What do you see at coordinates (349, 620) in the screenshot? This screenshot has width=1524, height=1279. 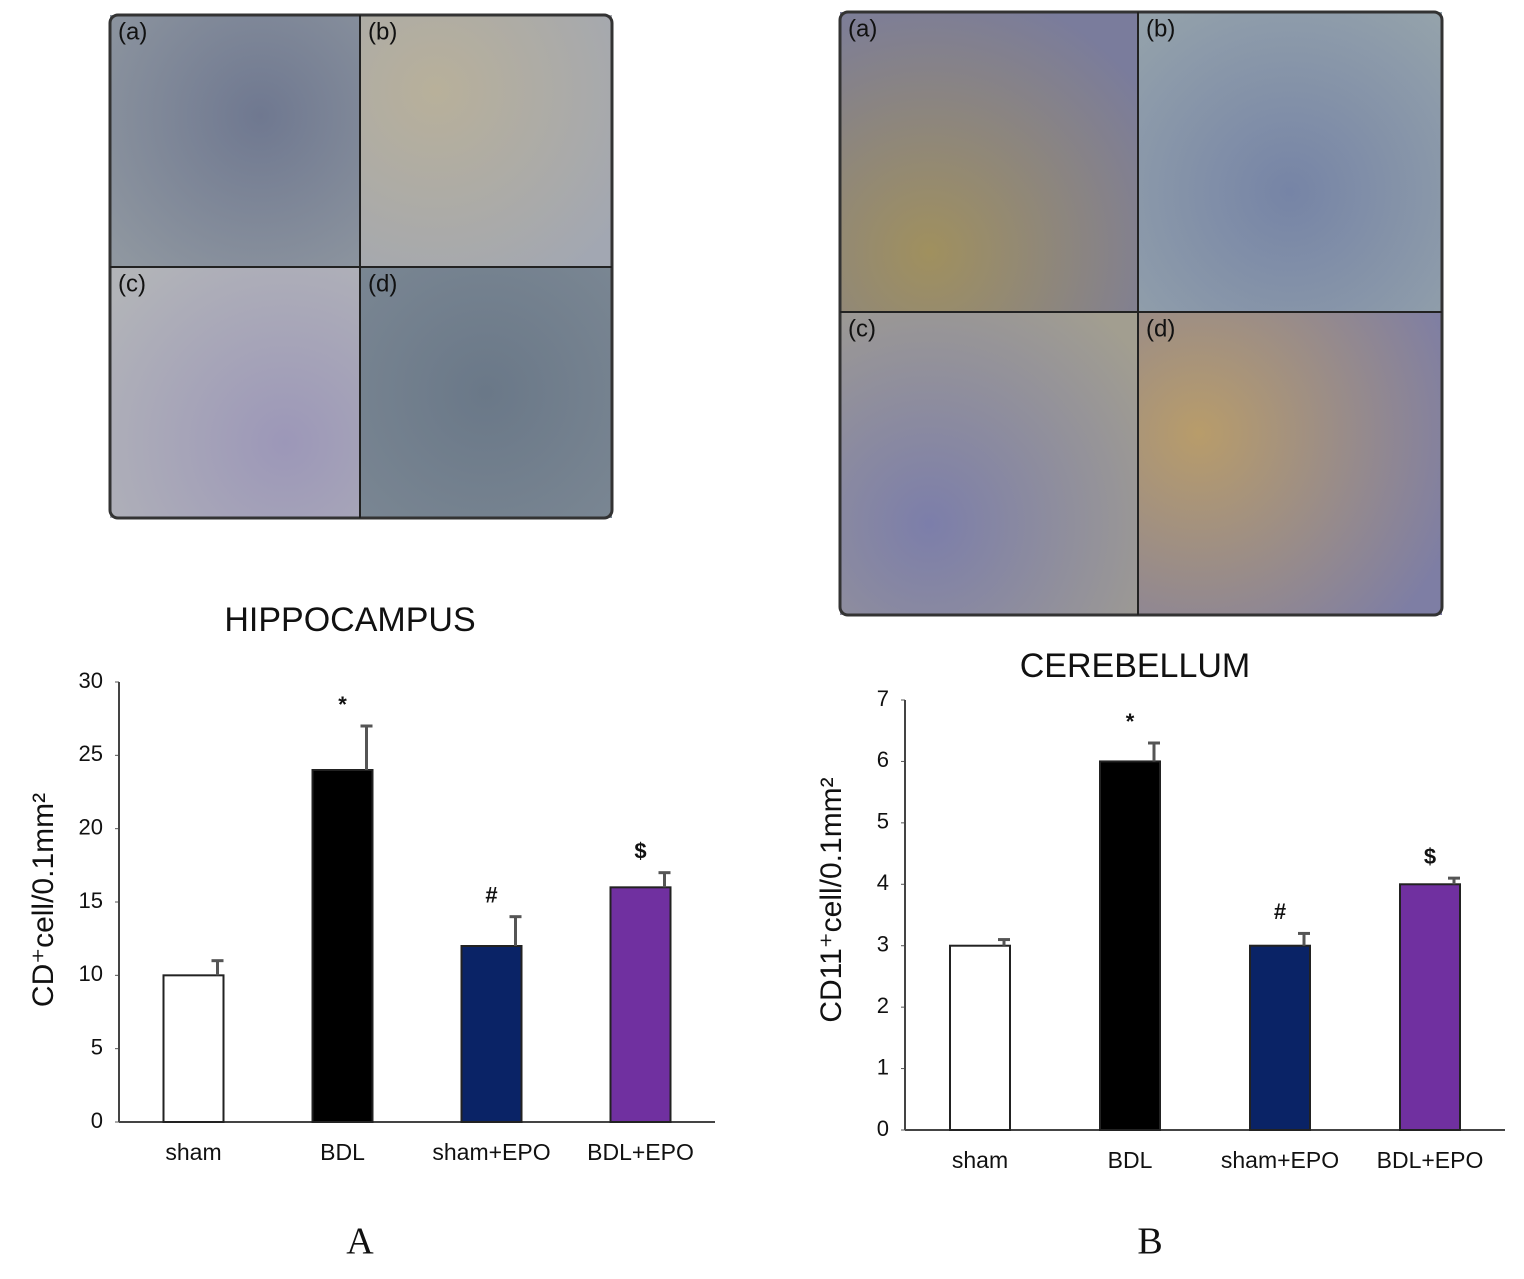 I see `chart-title: HIPPOCAMPUS` at bounding box center [349, 620].